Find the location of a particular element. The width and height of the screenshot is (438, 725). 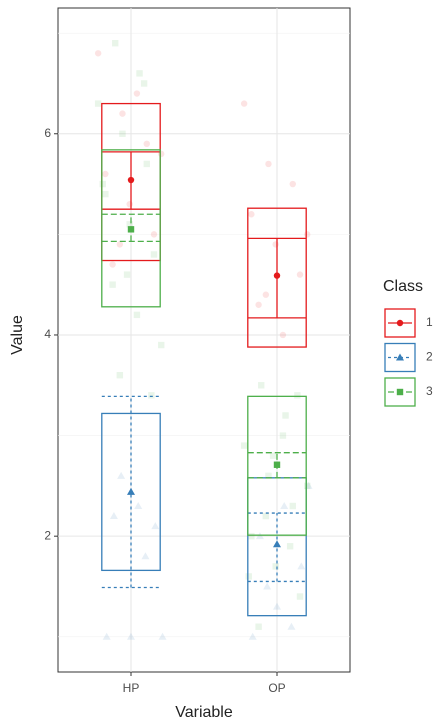

legend-title: Class is located at coordinates (403, 286).